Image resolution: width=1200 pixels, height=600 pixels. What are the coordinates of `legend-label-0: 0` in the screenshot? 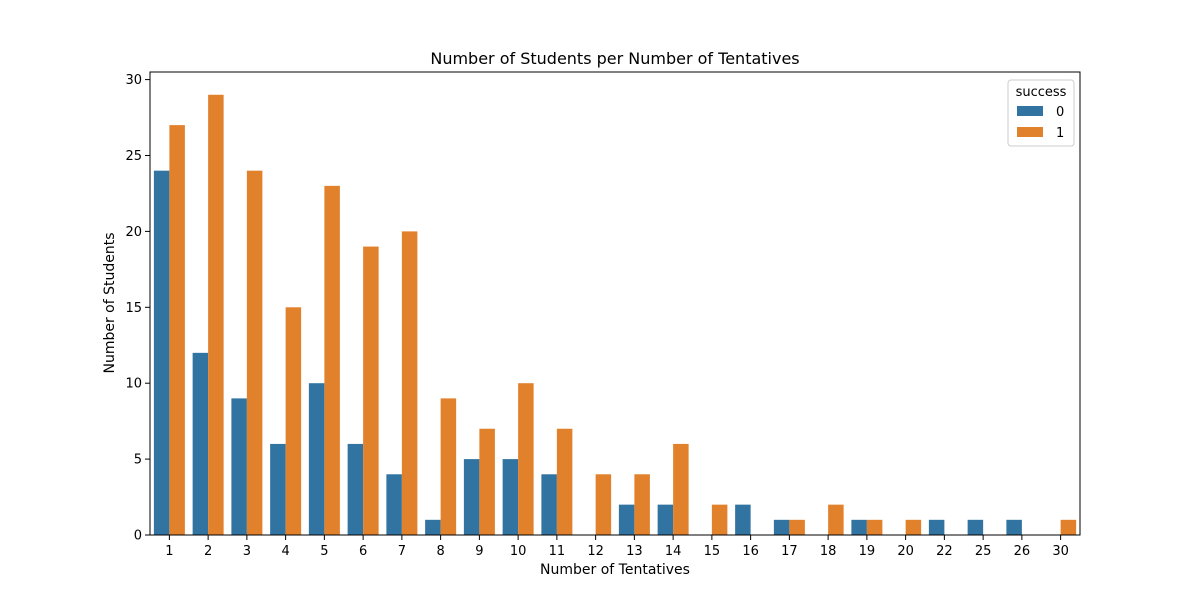 It's located at (1060, 112).